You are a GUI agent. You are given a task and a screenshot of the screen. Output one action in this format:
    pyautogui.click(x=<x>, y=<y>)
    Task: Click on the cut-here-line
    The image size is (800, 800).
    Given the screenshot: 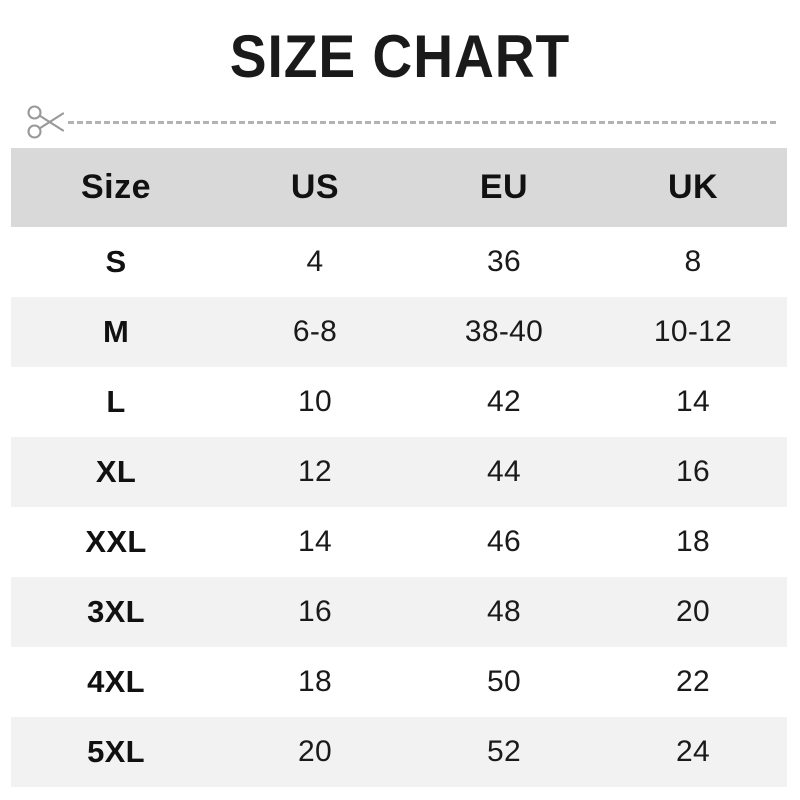 What is the action you would take?
    pyautogui.click(x=402, y=122)
    